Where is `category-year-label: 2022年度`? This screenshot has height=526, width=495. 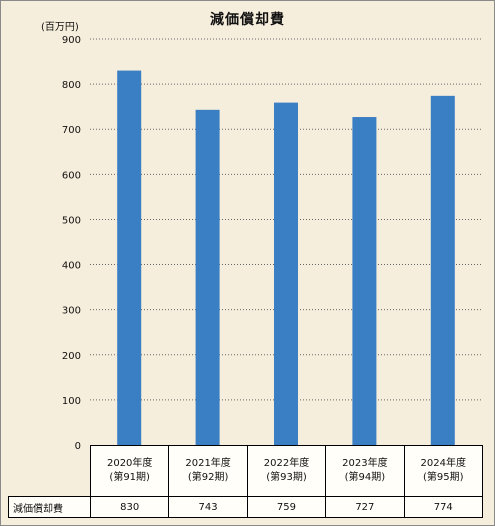
category-year-label: 2022年度 is located at coordinates (286, 463).